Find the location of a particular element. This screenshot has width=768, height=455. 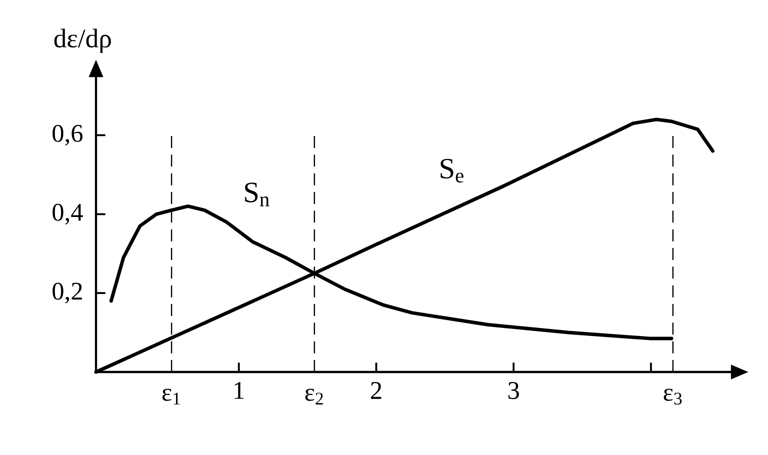

series-label: S$_{e}$ is located at coordinates (452, 170).